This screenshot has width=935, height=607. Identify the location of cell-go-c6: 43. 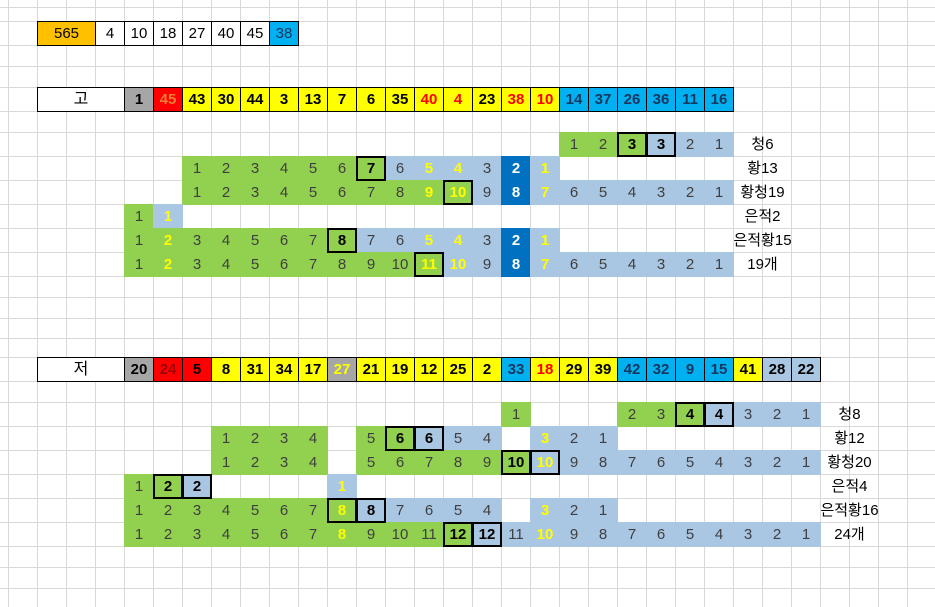
(197, 99).